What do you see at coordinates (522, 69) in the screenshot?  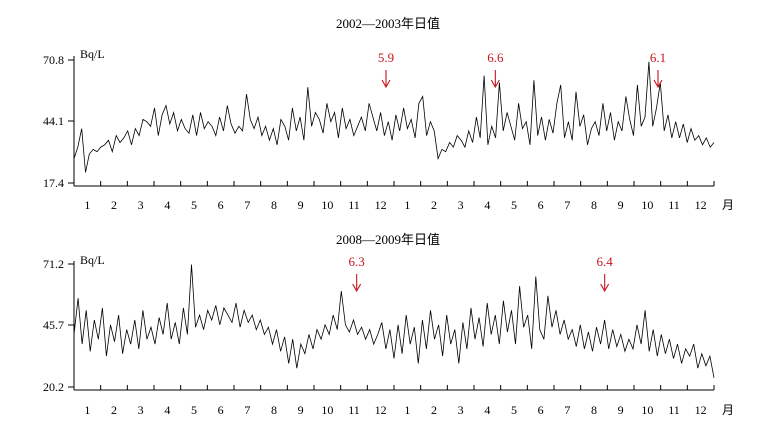 I see `annotation-layer: 5.9 6.6 6.1` at bounding box center [522, 69].